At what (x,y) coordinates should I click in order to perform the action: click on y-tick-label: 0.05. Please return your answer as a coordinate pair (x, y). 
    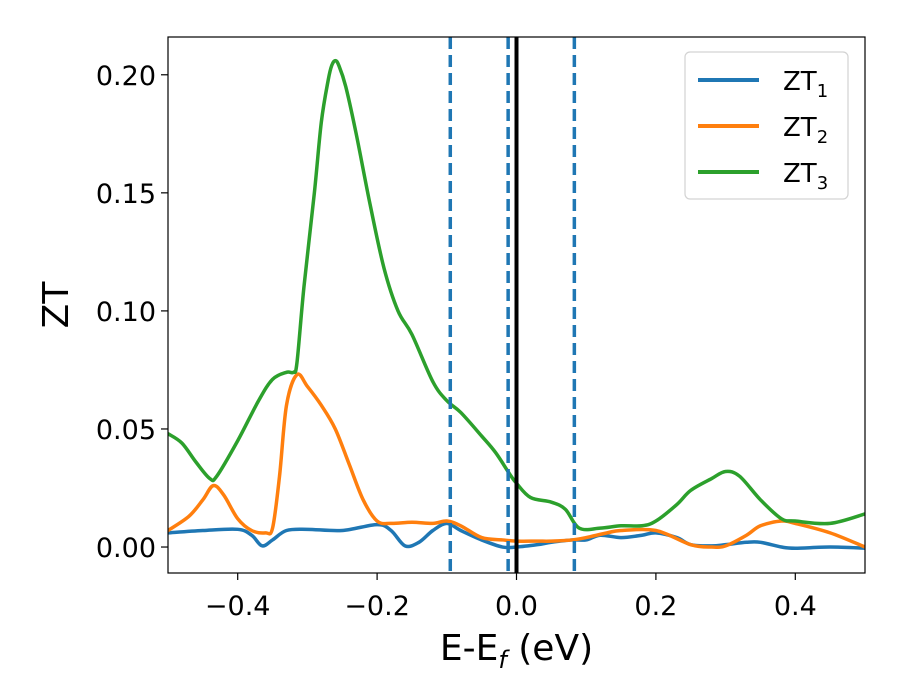
    Looking at the image, I should click on (126, 430).